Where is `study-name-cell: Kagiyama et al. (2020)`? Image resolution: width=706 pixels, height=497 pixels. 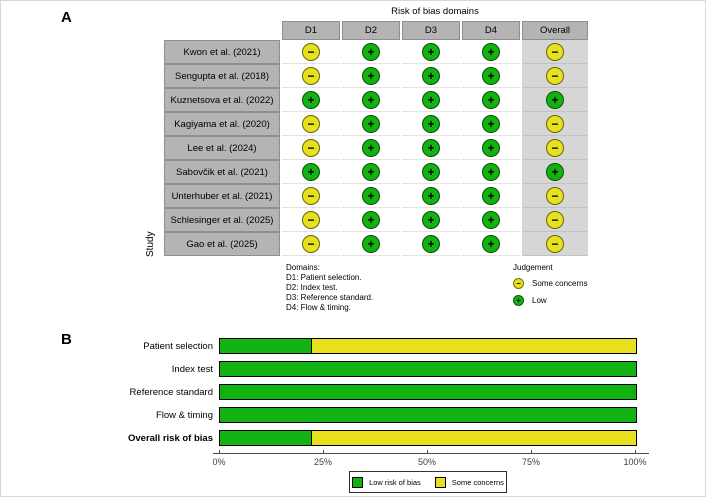
study-name-cell: Kagiyama et al. (2020) is located at coordinates (222, 124).